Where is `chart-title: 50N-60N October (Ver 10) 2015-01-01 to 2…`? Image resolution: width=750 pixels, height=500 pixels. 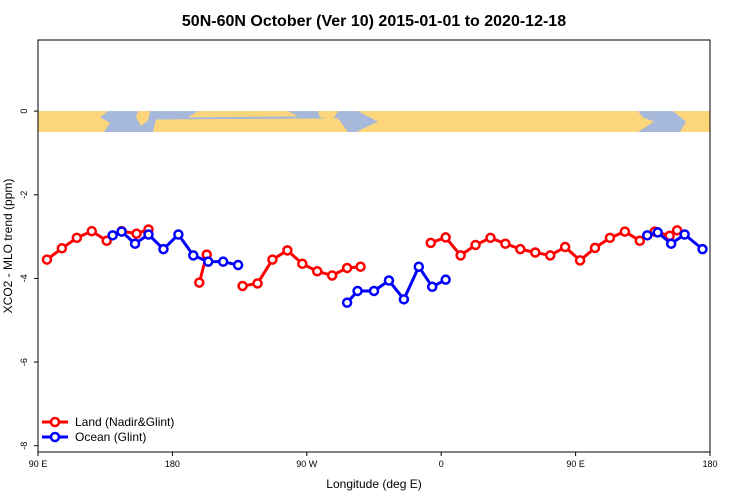
chart-title: 50N-60N October (Ver 10) 2015-01-01 to 2… is located at coordinates (374, 21).